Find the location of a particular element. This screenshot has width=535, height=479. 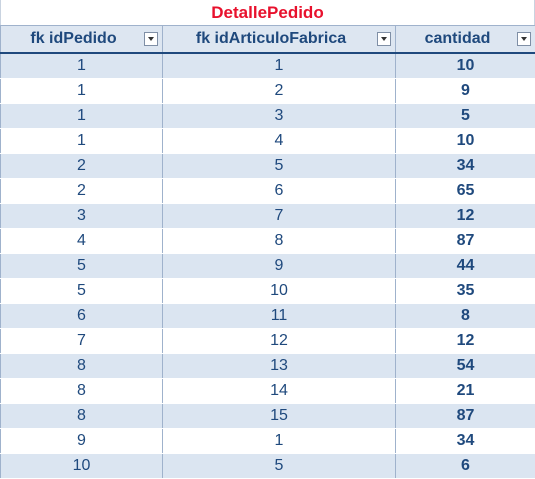

fk-idarticulofabrica-cell: 7 is located at coordinates (279, 216).